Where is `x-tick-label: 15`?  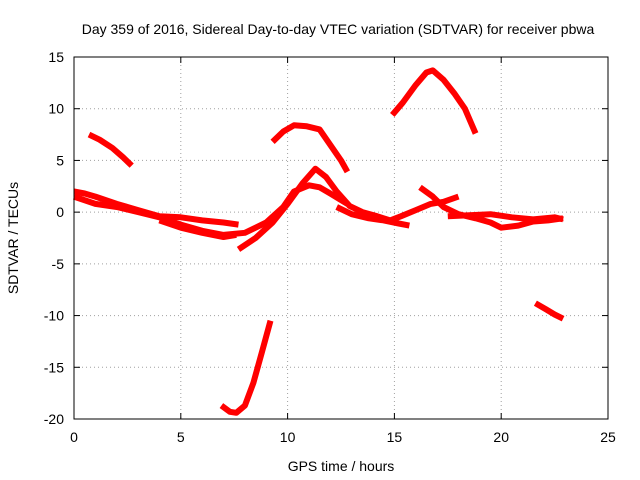 x-tick-label: 15 is located at coordinates (395, 437).